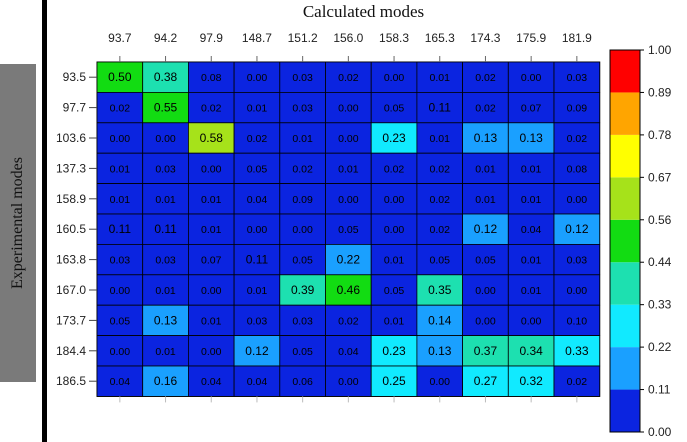 The image size is (687, 442). What do you see at coordinates (531, 109) in the screenshot?
I see `cell-value-label: 0.07` at bounding box center [531, 109].